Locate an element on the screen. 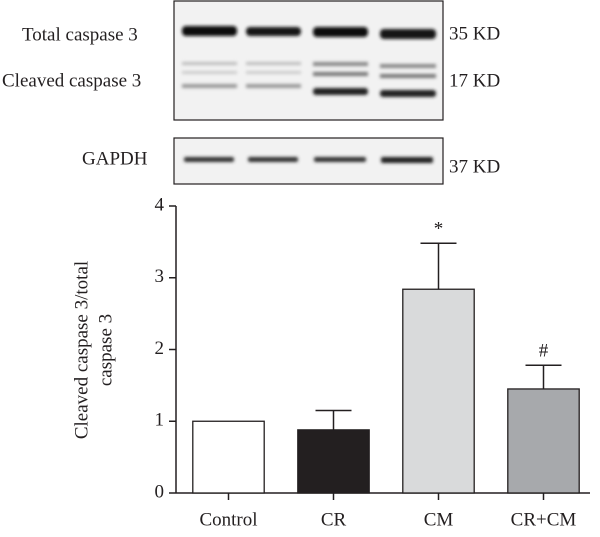 The width and height of the screenshot is (600, 537). blot-row-label: Cleaved caspase 3 is located at coordinates (71, 80).